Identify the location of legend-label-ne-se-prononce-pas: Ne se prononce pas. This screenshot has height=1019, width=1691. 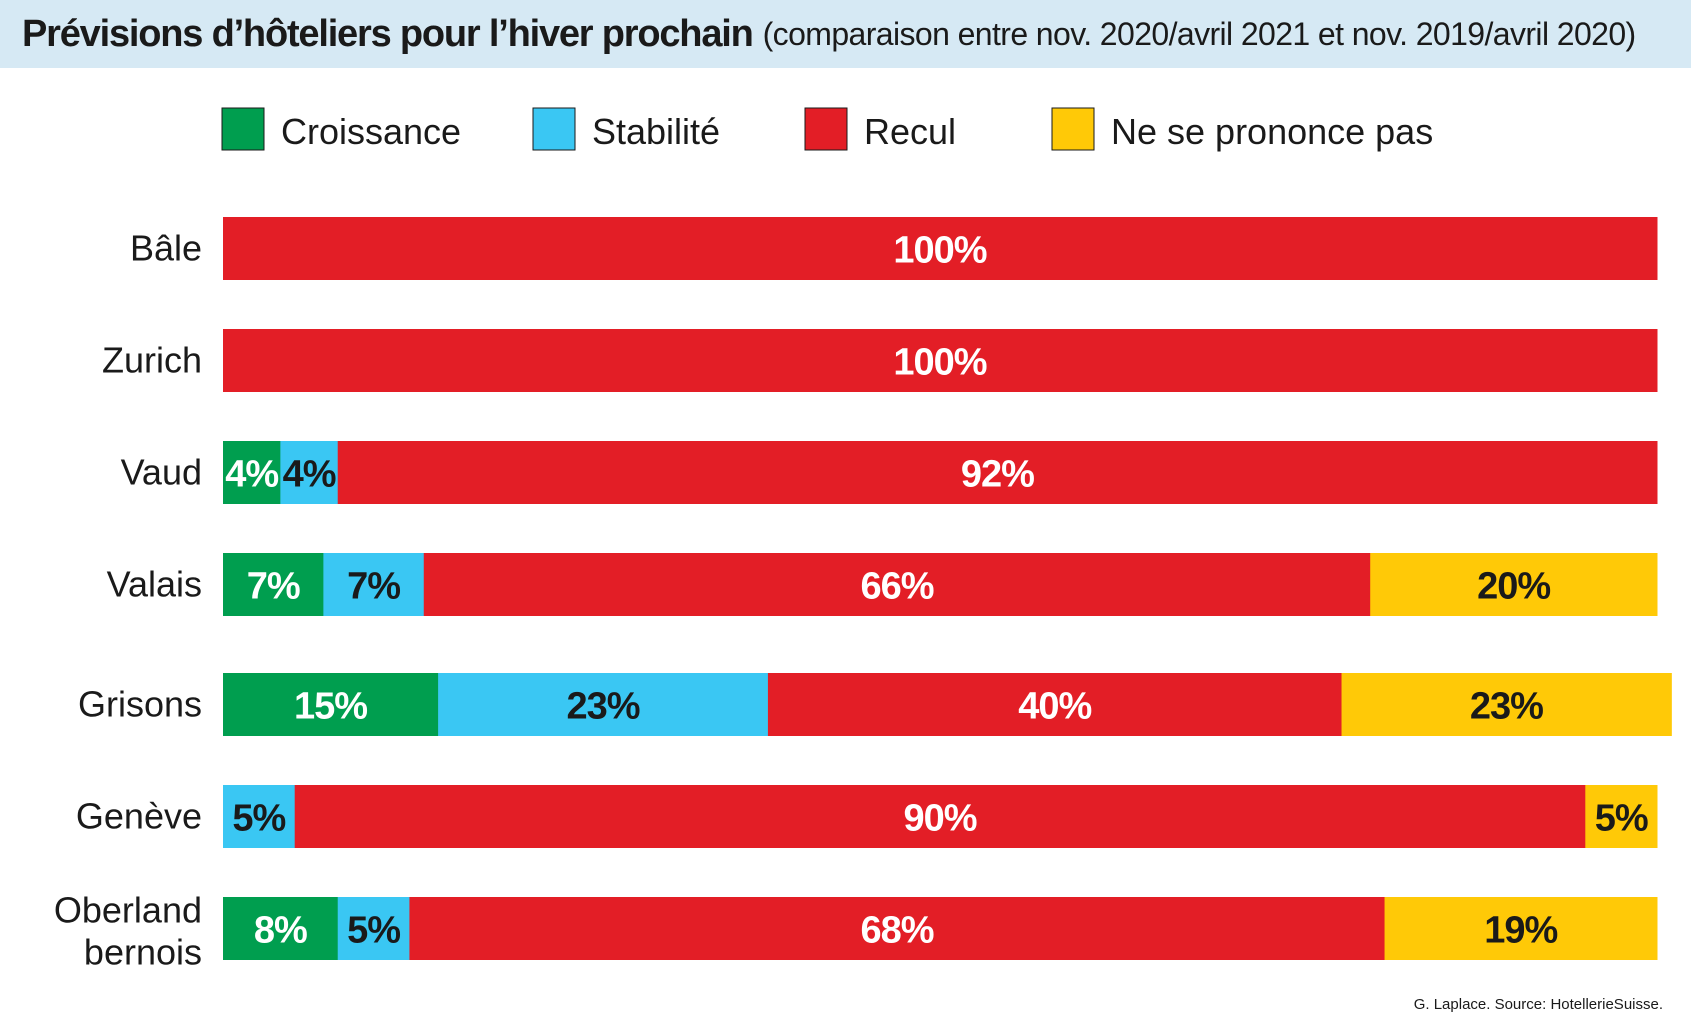
(1272, 131).